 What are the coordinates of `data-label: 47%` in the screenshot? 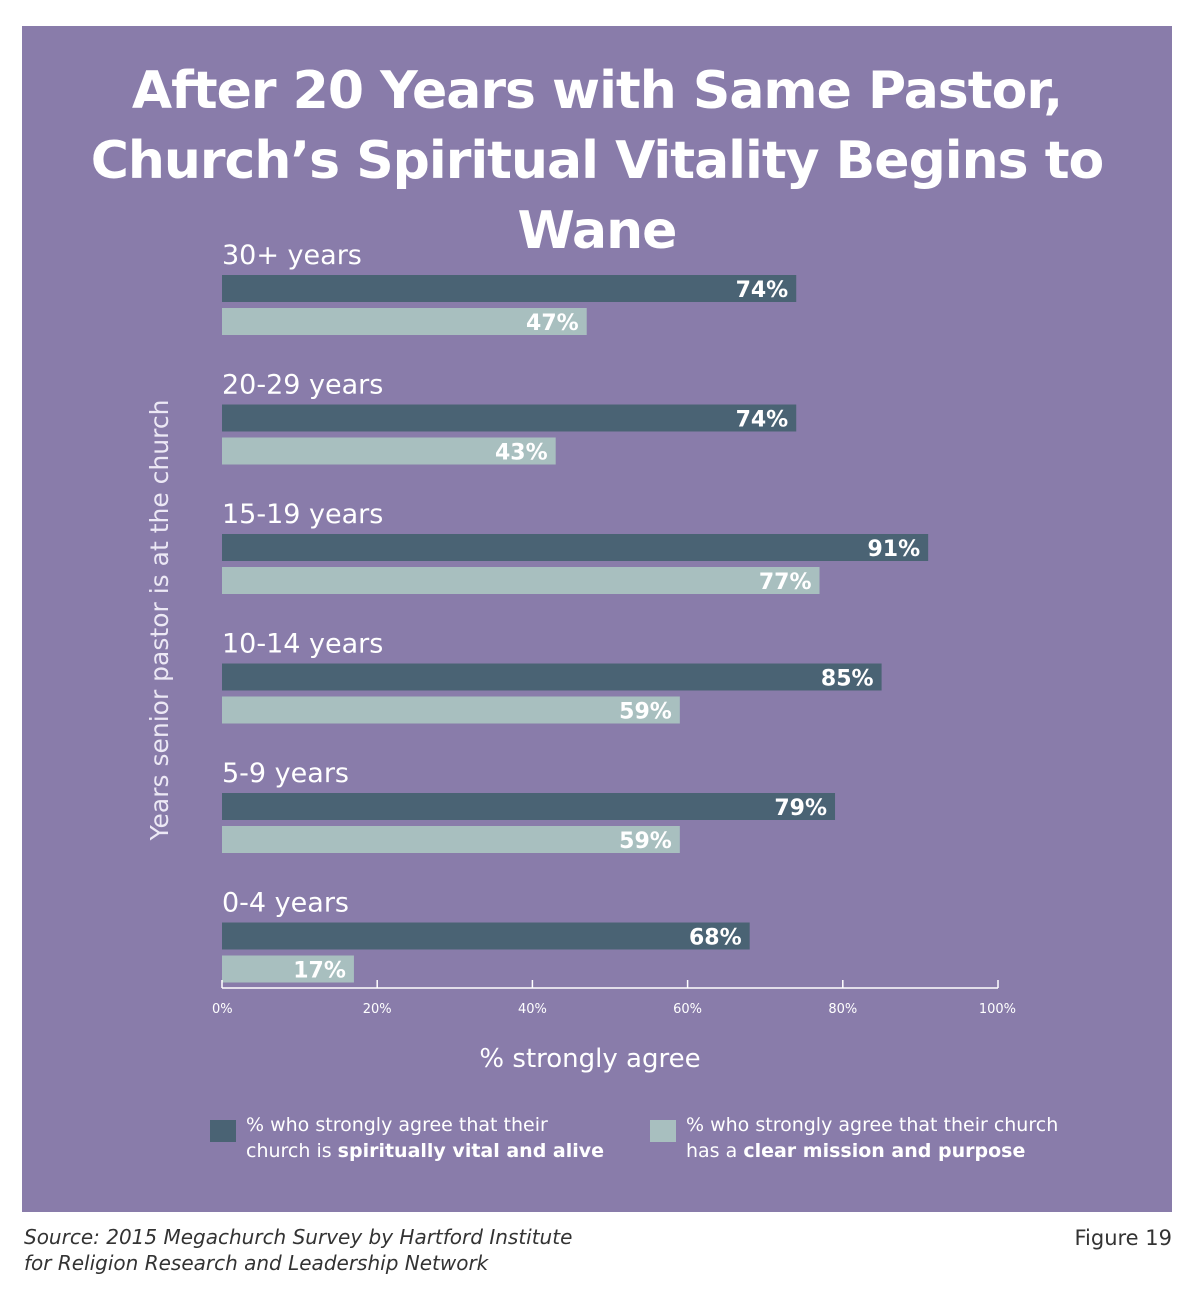 It's located at (552, 323).